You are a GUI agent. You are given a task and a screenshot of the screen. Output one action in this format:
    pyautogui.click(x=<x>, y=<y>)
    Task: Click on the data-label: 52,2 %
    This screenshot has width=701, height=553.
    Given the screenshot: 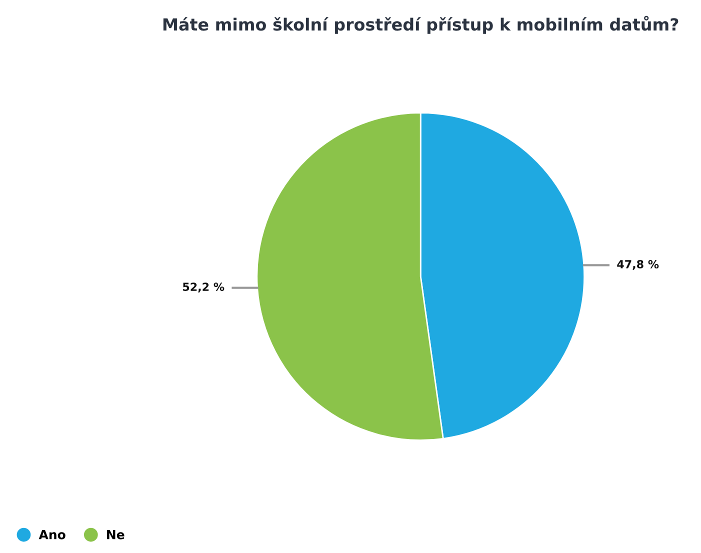 What is the action you would take?
    pyautogui.click(x=203, y=287)
    